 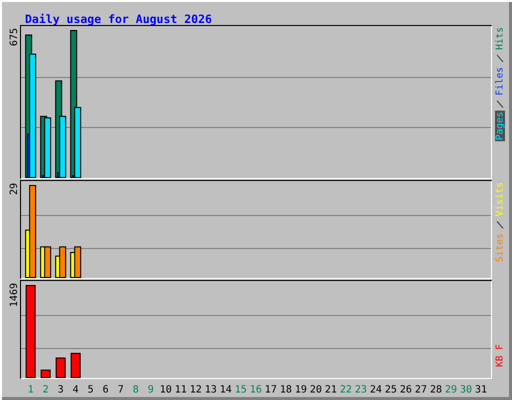 What do you see at coordinates (286, 390) in the screenshot?
I see `x-tick-label: 18` at bounding box center [286, 390].